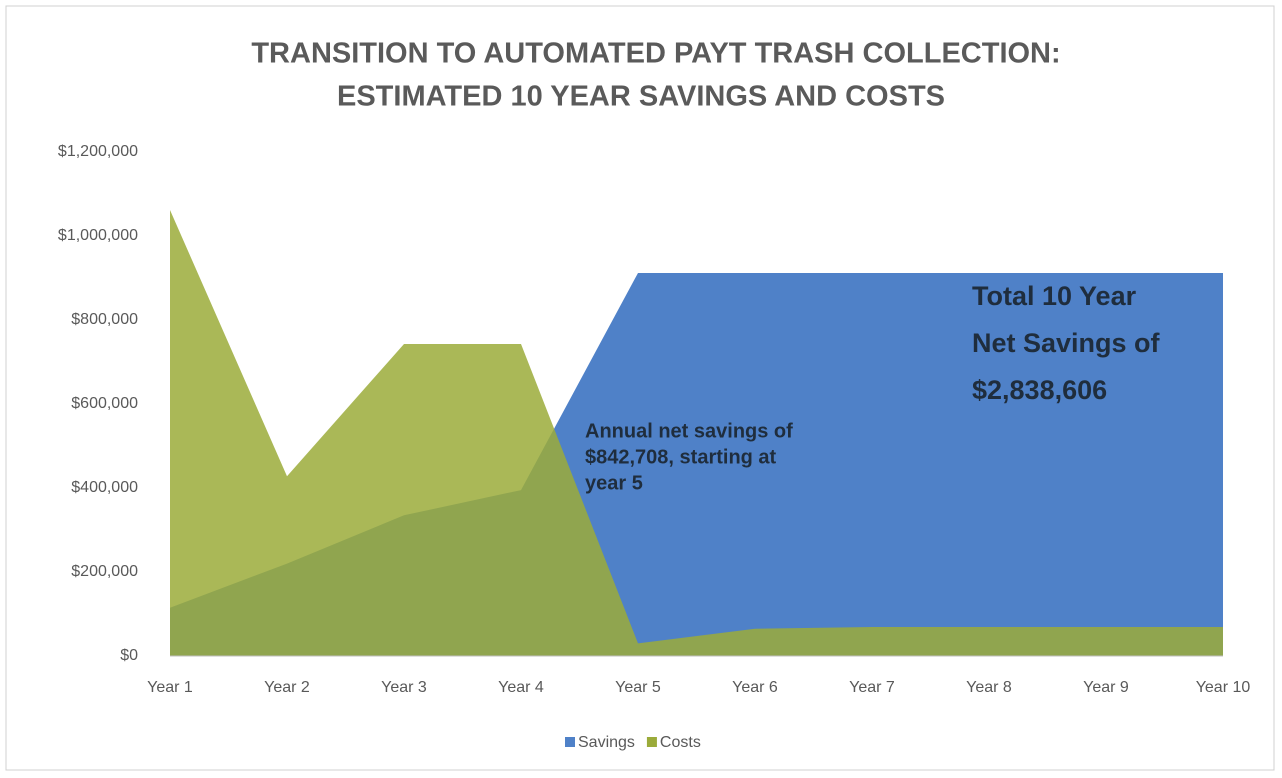 This screenshot has height=778, width=1282. What do you see at coordinates (129, 655) in the screenshot?
I see `y-tick-label: $0` at bounding box center [129, 655].